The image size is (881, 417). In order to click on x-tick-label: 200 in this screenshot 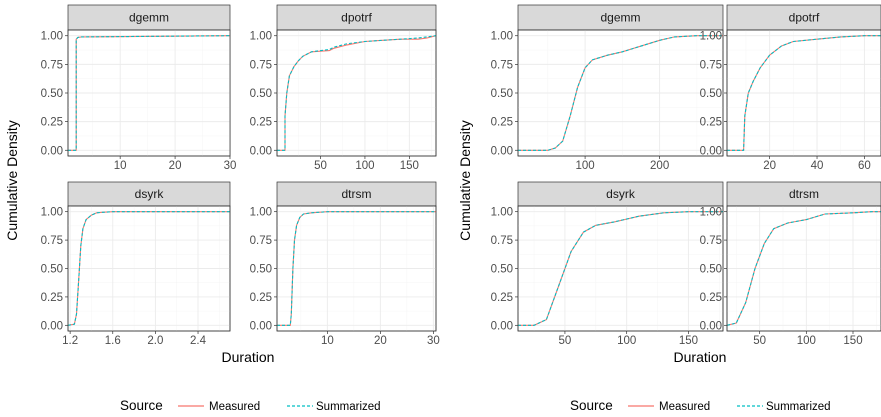, I will do `click(659, 166)`.